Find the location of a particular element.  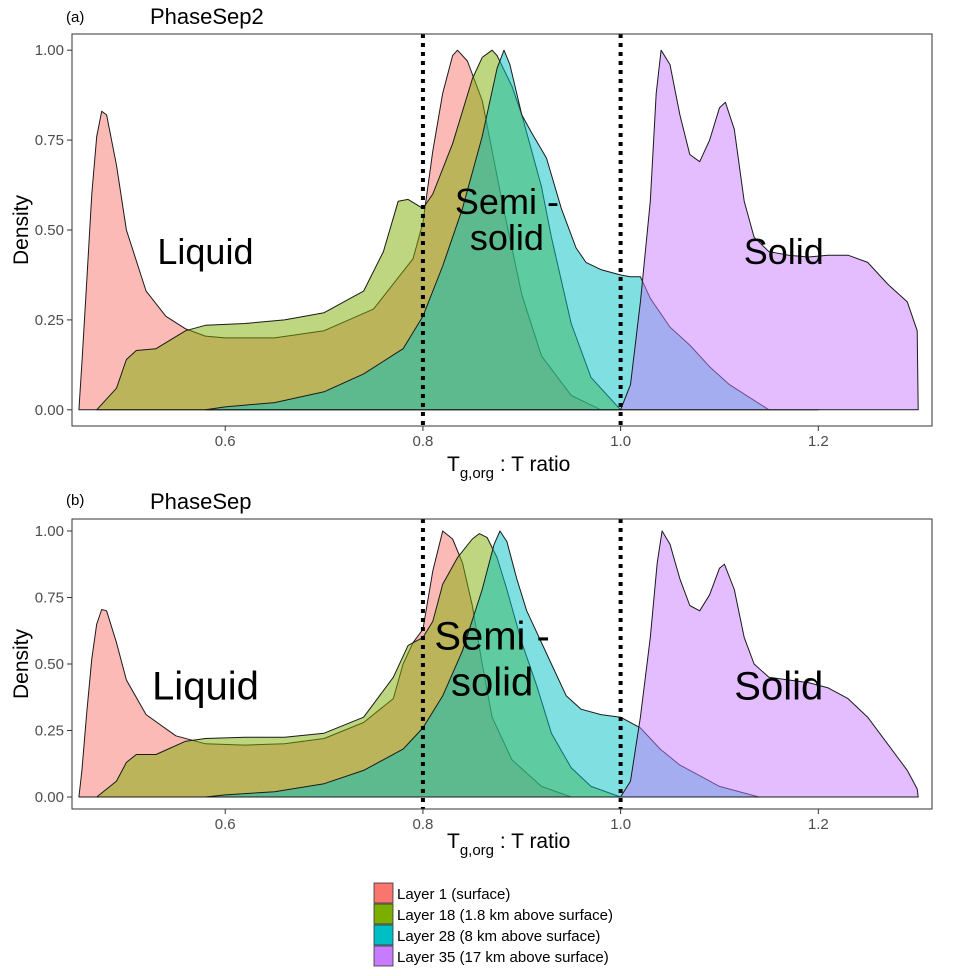

legend-item: Layer 1 (surface) is located at coordinates (441, 893).